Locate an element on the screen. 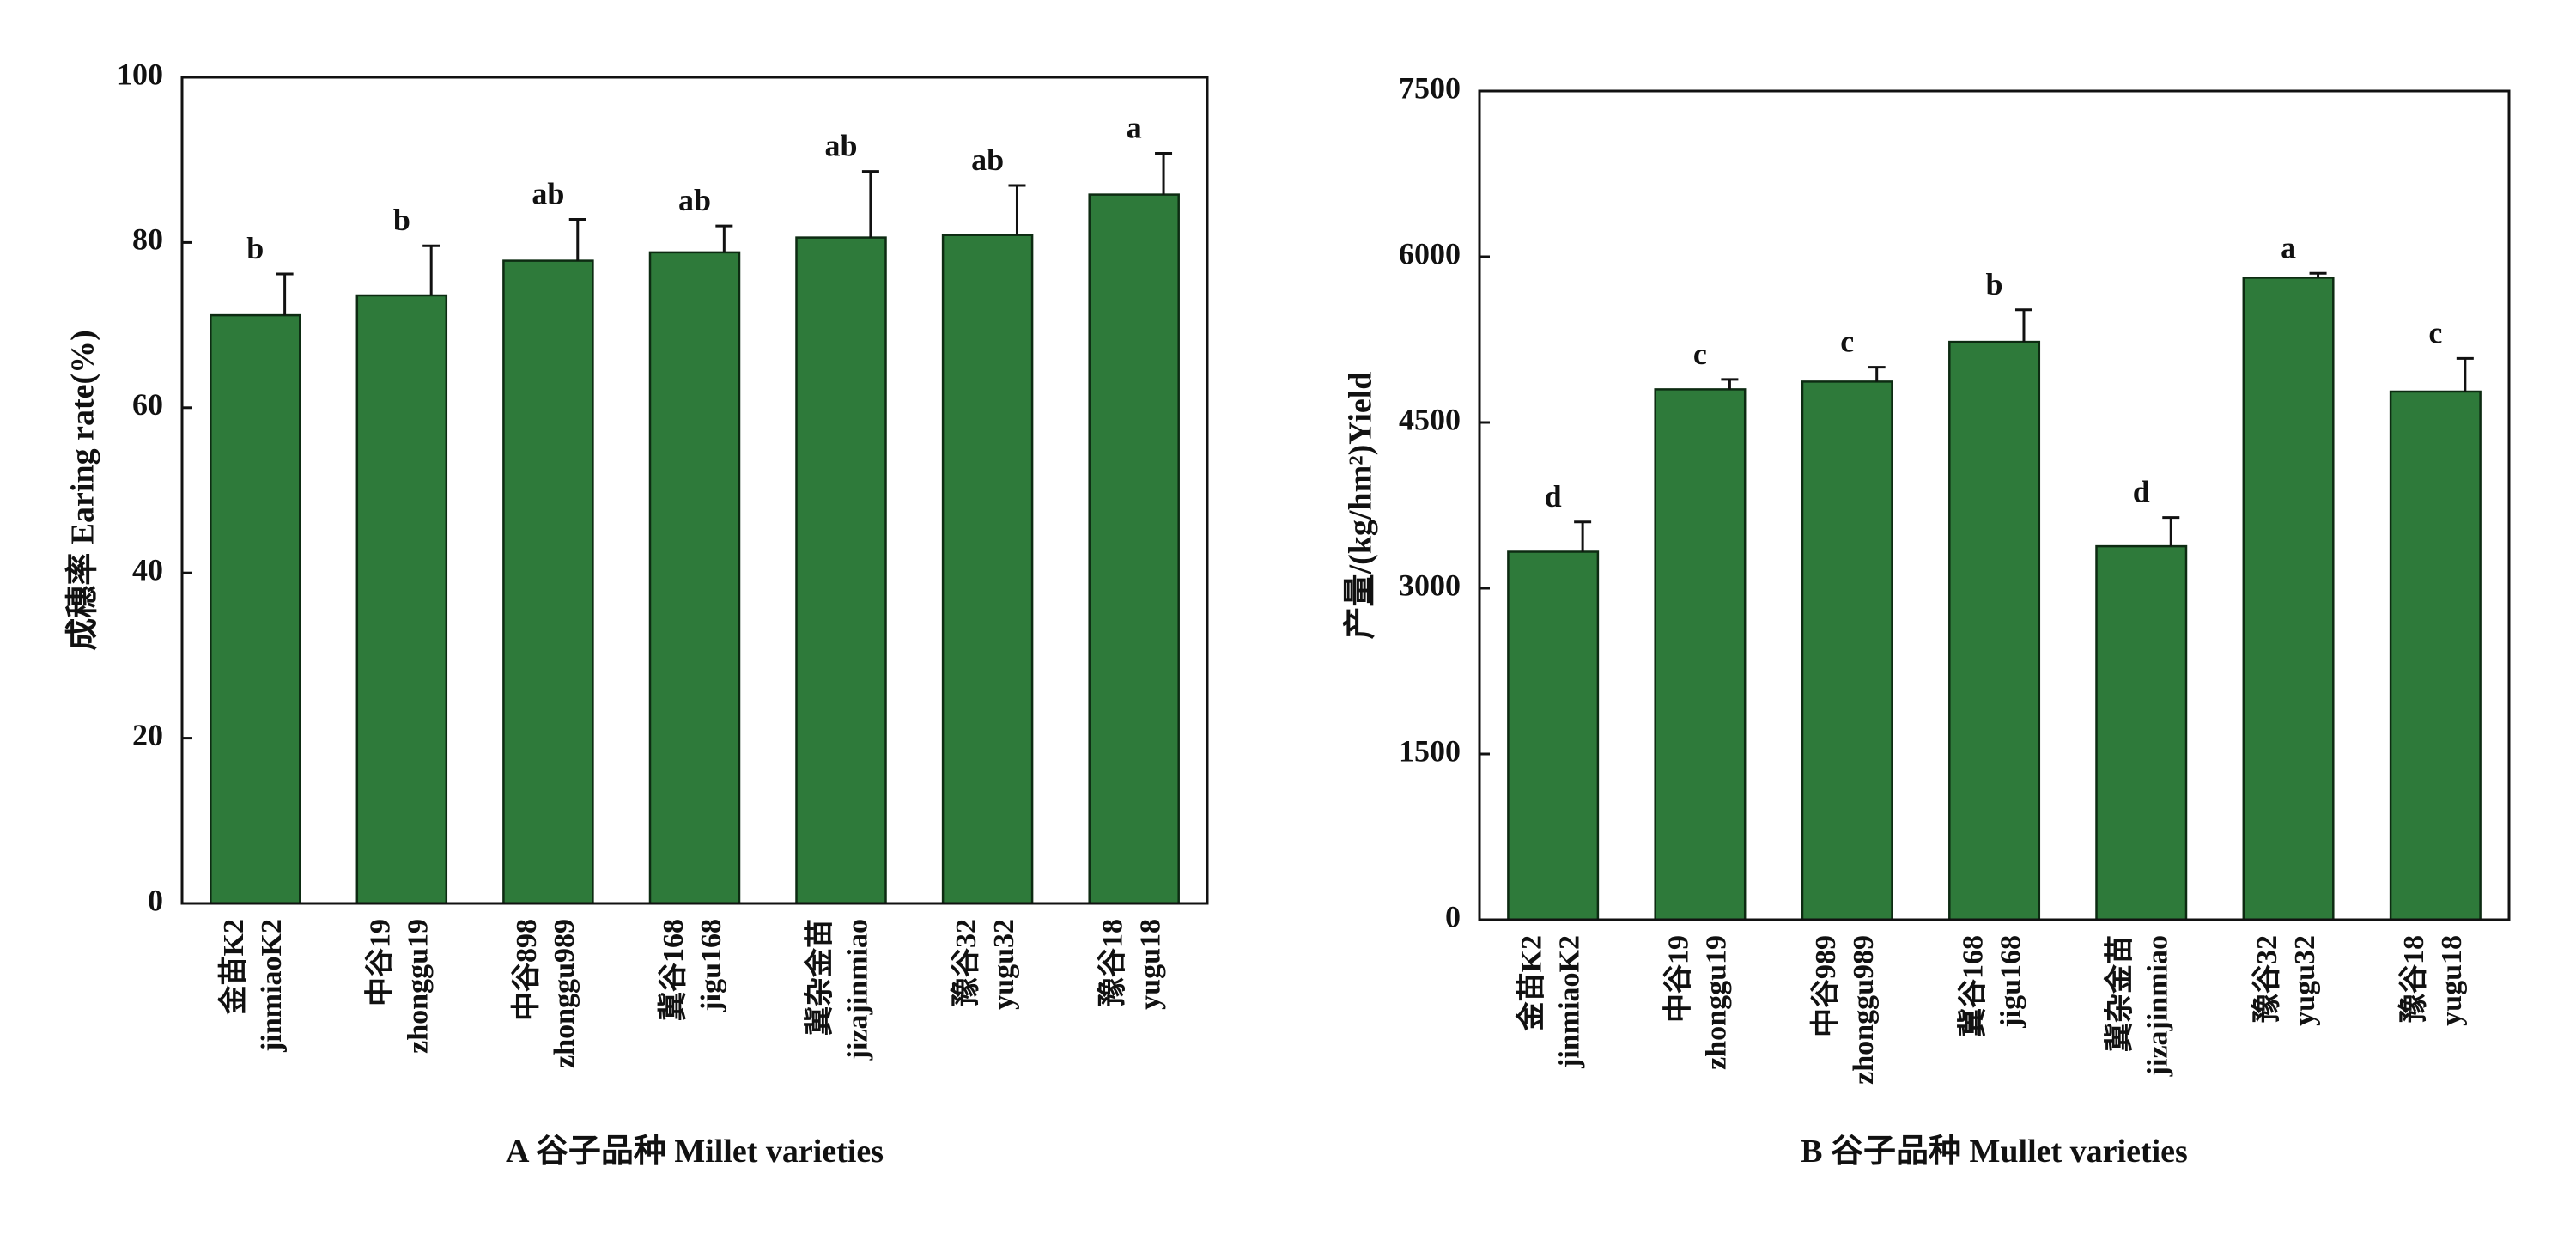 The image size is (2576, 1234). y-tick-label: 100 is located at coordinates (140, 74).